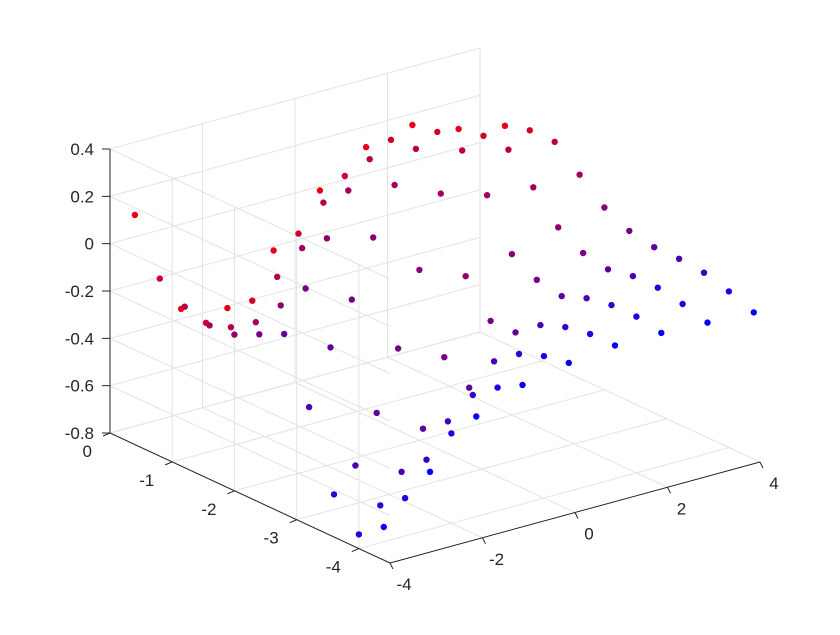 The width and height of the screenshot is (840, 635). What do you see at coordinates (588, 534) in the screenshot?
I see `x-tick-label: 0` at bounding box center [588, 534].